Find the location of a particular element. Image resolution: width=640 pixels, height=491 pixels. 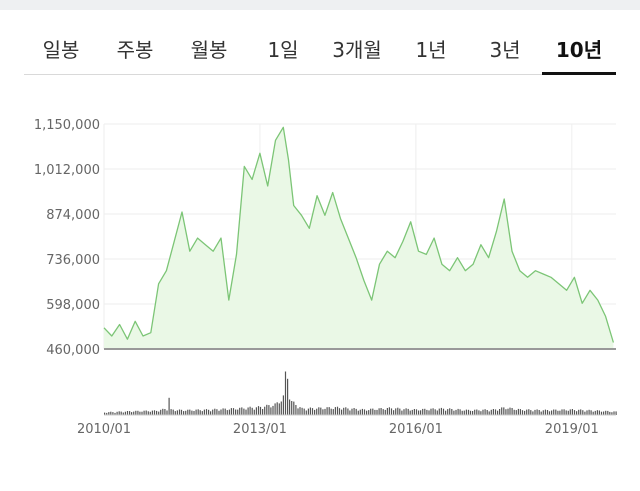

tab-weekly: 주봉 is located at coordinates (135, 50).